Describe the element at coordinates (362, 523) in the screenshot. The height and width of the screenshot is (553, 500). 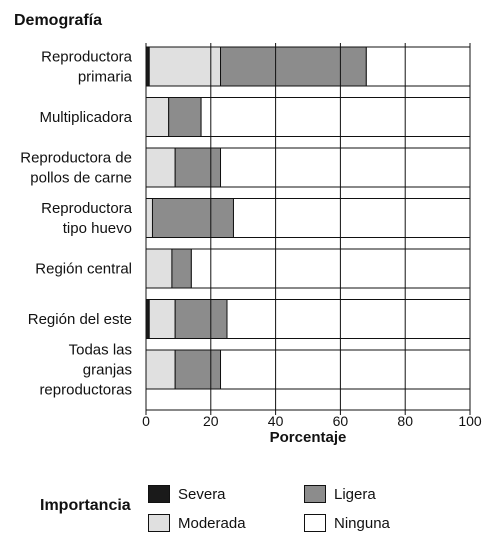
I see `legend-label-ninguna: Ninguna` at that location.